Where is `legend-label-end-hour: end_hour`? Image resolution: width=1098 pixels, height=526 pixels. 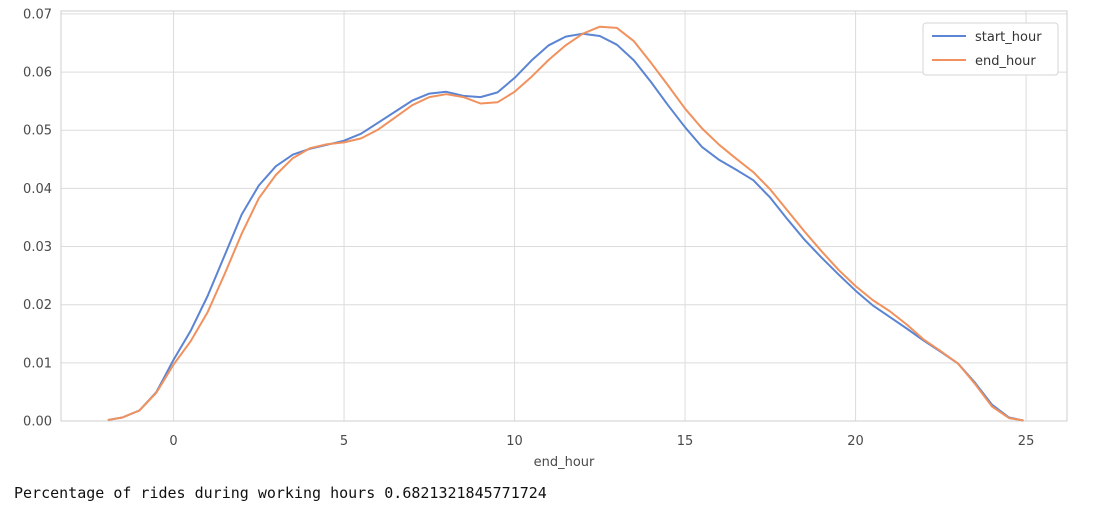 legend-label-end-hour: end_hour is located at coordinates (1005, 61).